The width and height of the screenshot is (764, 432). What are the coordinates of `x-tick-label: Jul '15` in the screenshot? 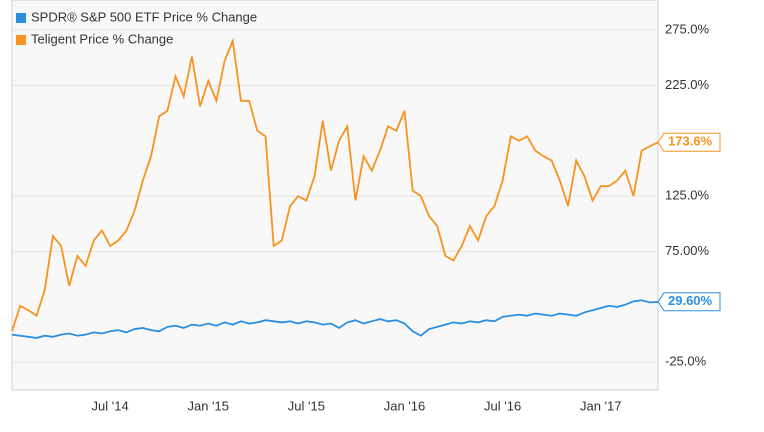 It's located at (306, 405).